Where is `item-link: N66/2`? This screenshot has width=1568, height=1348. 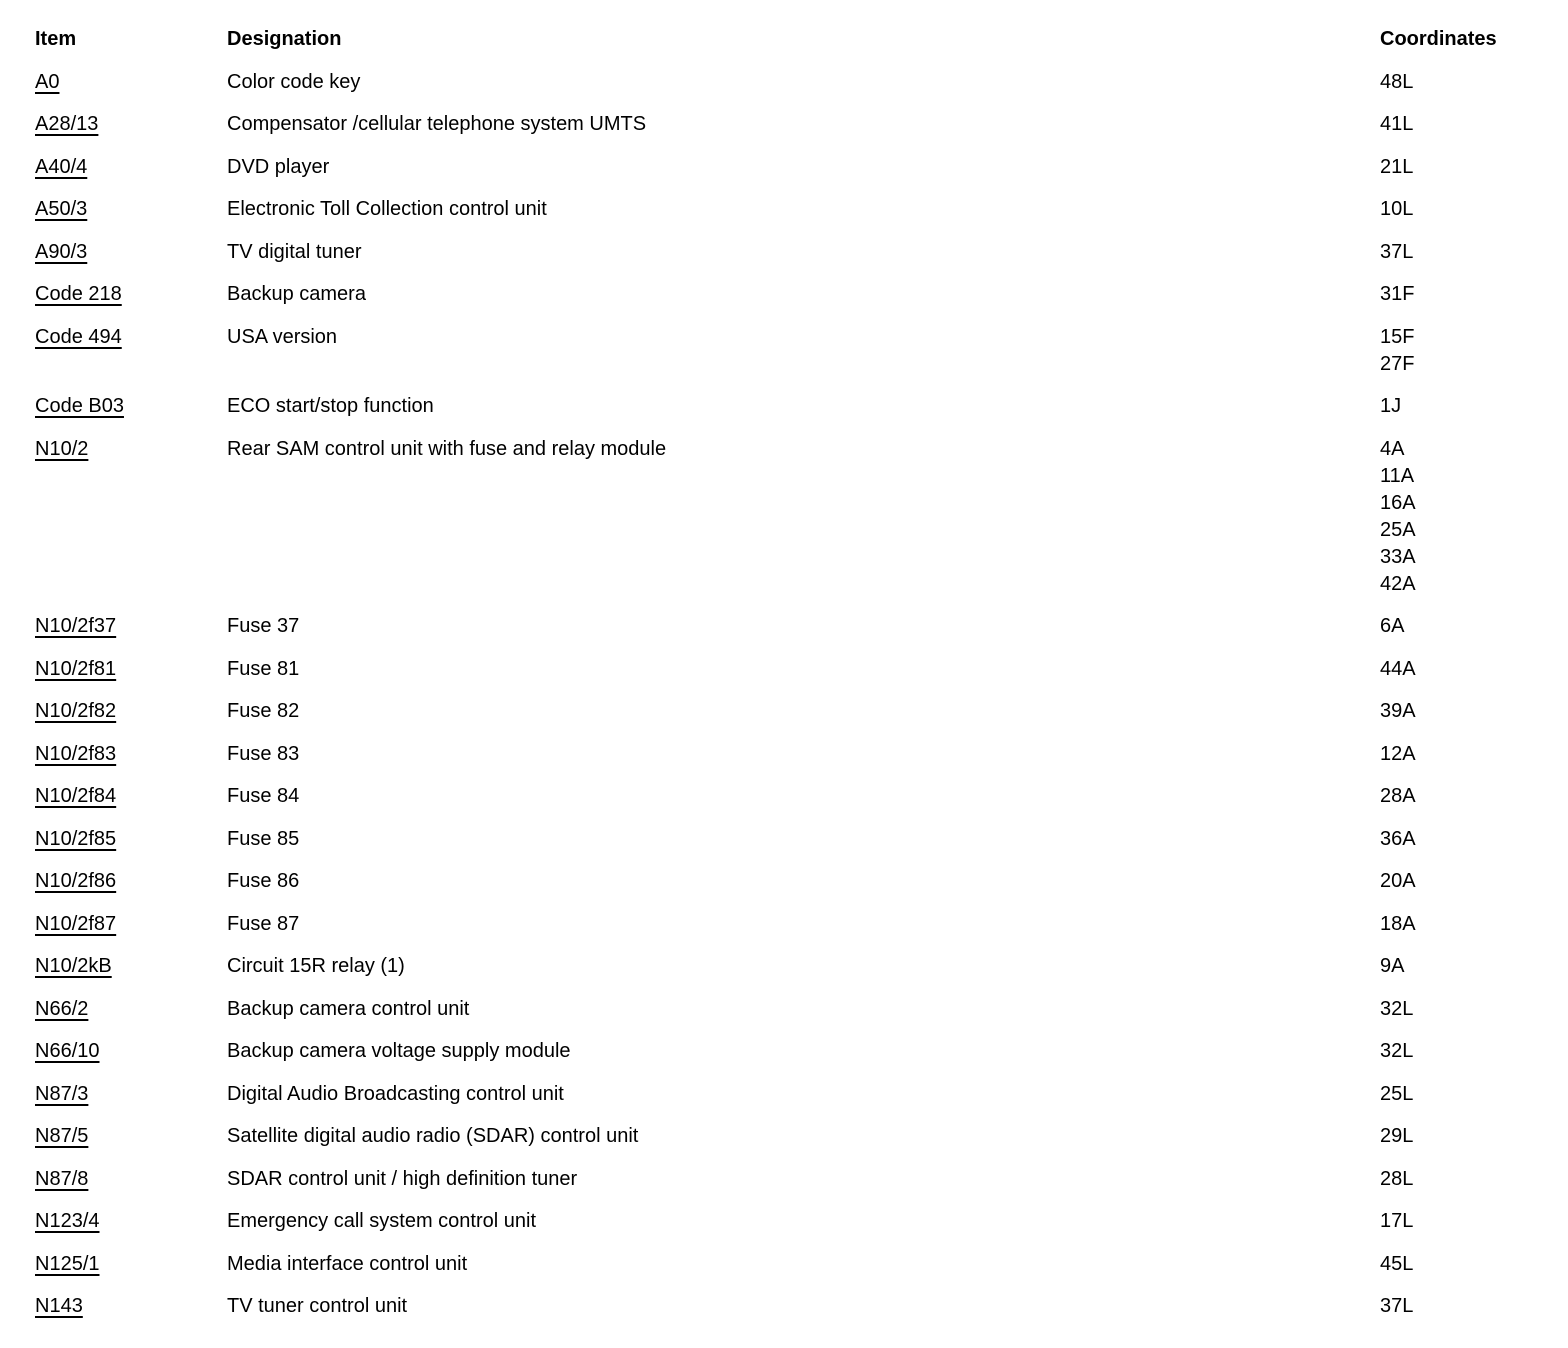
item-link: N66/2 is located at coordinates (62, 1008).